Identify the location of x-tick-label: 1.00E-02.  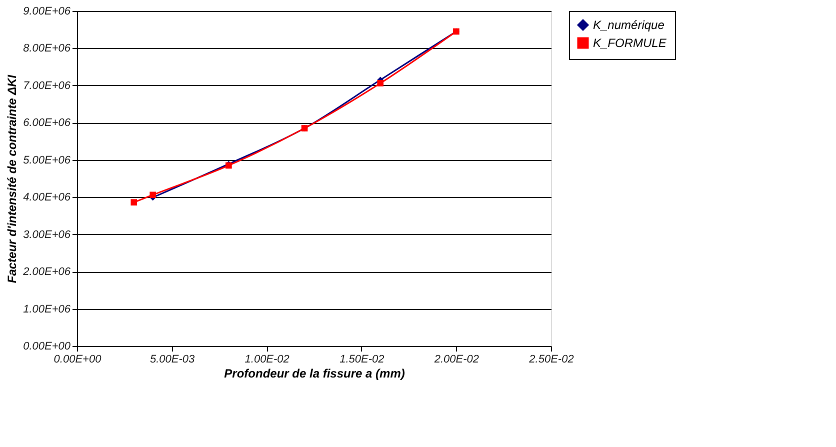
(267, 360).